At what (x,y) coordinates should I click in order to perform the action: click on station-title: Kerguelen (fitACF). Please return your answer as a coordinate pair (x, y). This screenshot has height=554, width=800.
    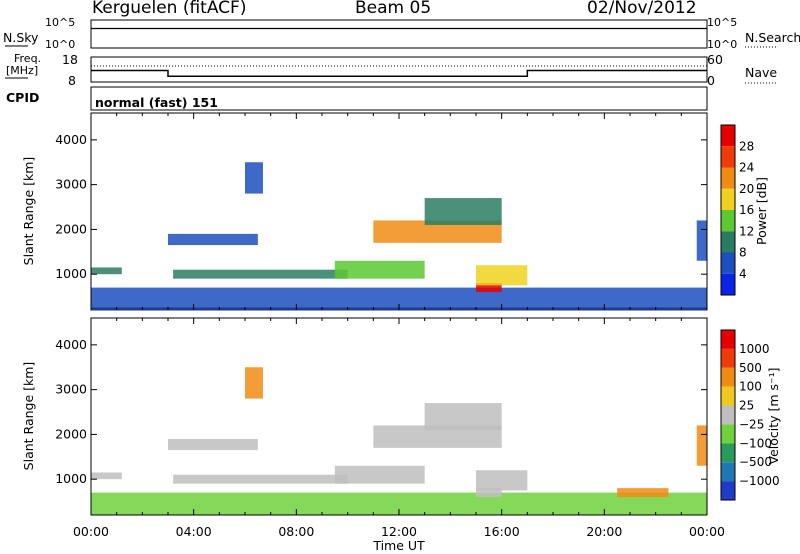
    Looking at the image, I should click on (169, 9).